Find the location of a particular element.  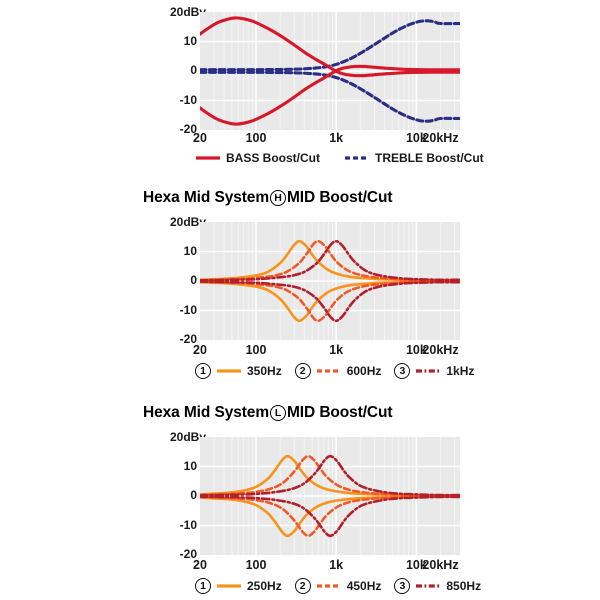

curve-850hz-cut is located at coordinates (330, 516).